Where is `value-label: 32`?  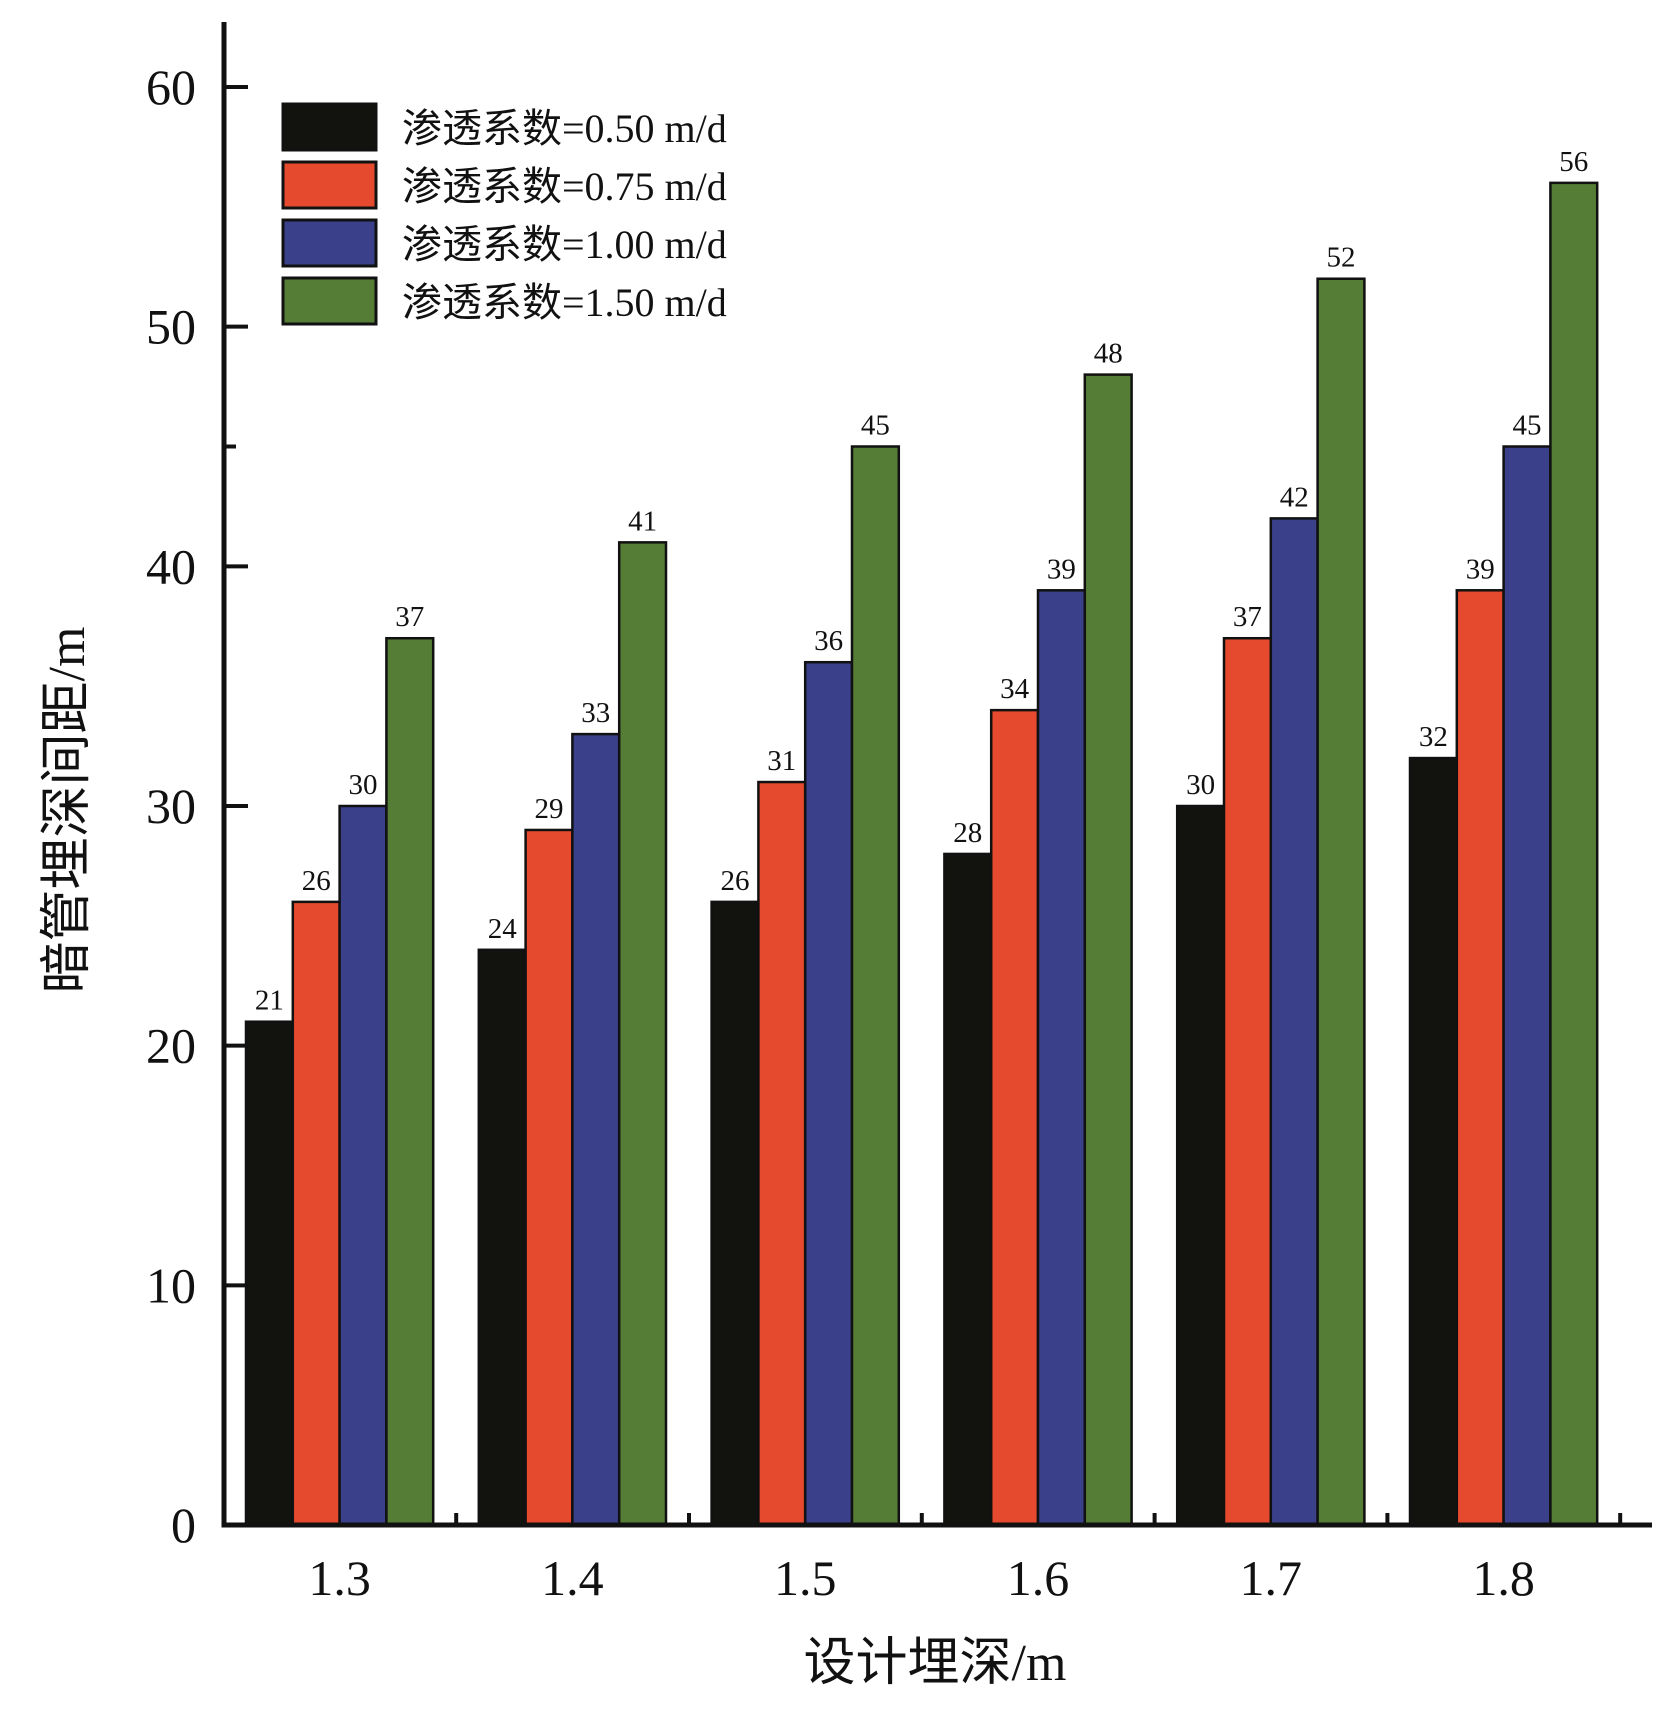
value-label: 32 is located at coordinates (1433, 737).